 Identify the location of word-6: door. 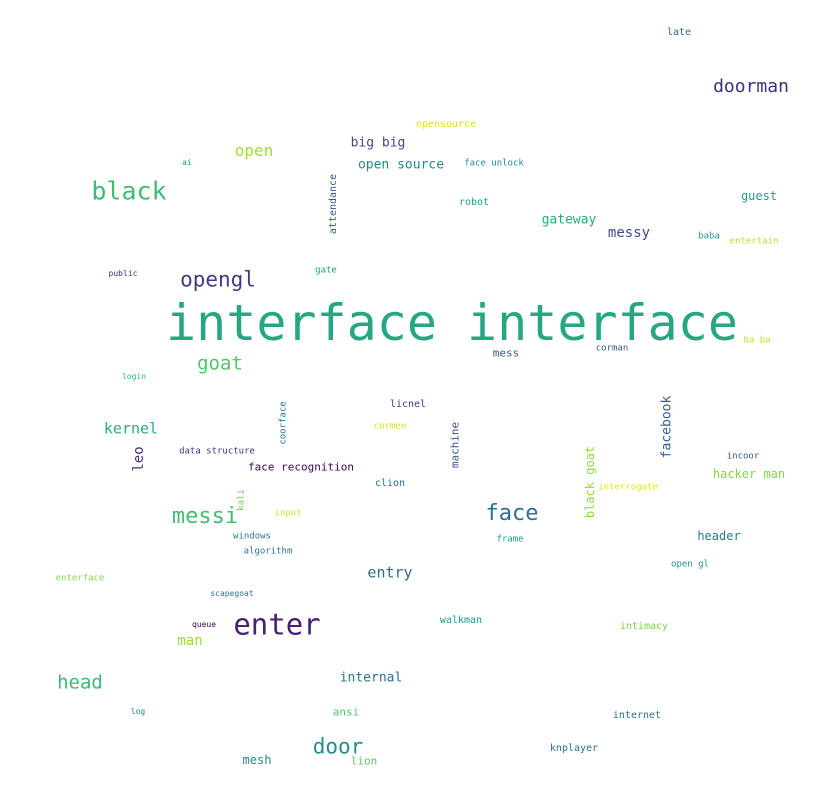
(338, 746).